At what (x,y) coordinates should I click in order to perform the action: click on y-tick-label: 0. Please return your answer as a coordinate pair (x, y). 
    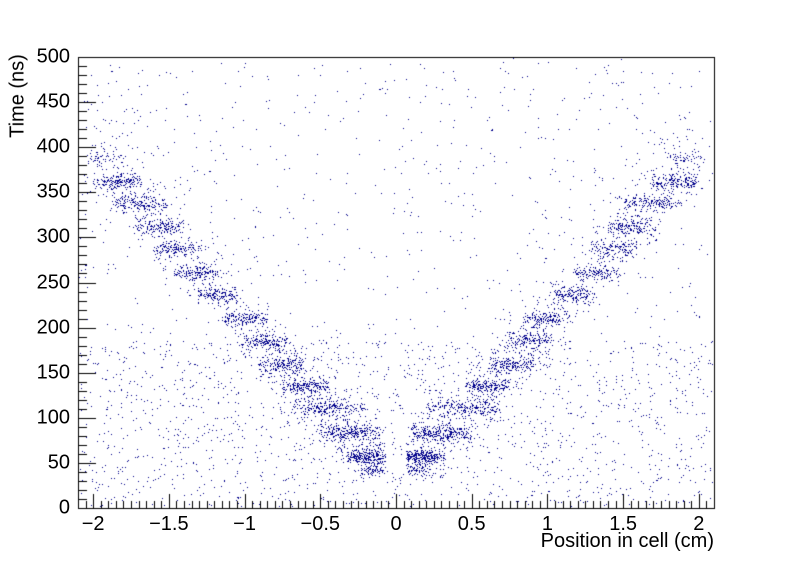
    Looking at the image, I should click on (64, 507).